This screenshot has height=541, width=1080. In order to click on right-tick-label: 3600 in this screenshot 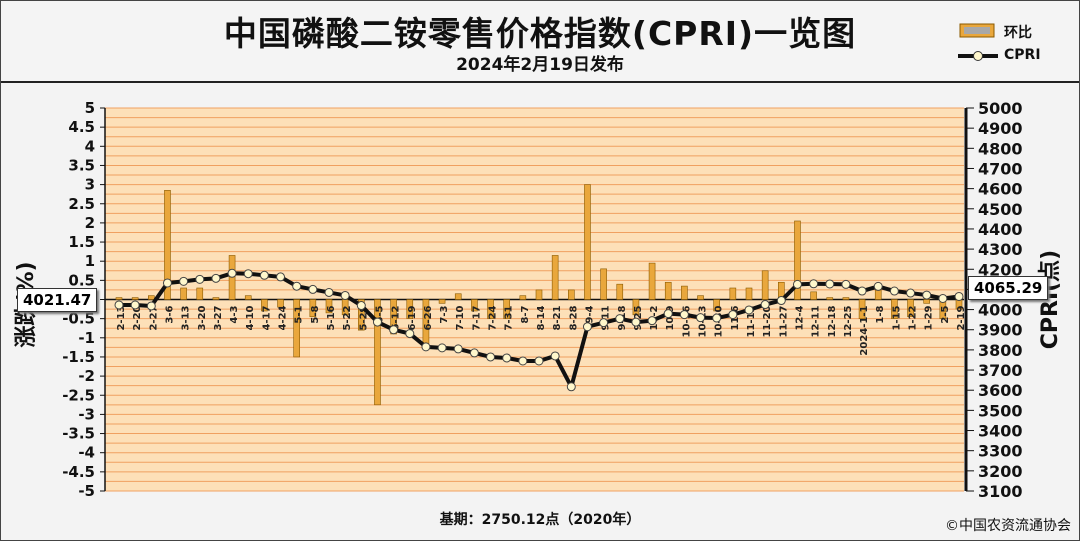, I will do `click(1000, 390)`.